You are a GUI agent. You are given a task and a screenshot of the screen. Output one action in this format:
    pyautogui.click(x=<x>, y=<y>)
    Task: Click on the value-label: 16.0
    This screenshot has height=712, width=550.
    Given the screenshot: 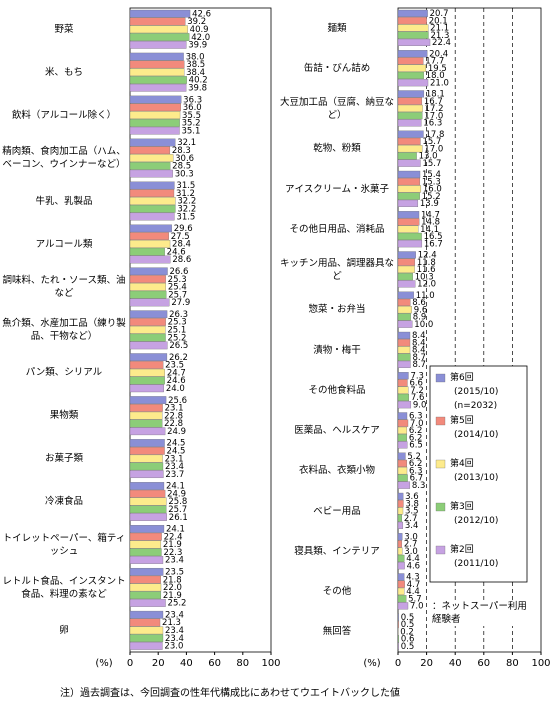 What is the action you would take?
    pyautogui.click(x=432, y=190)
    